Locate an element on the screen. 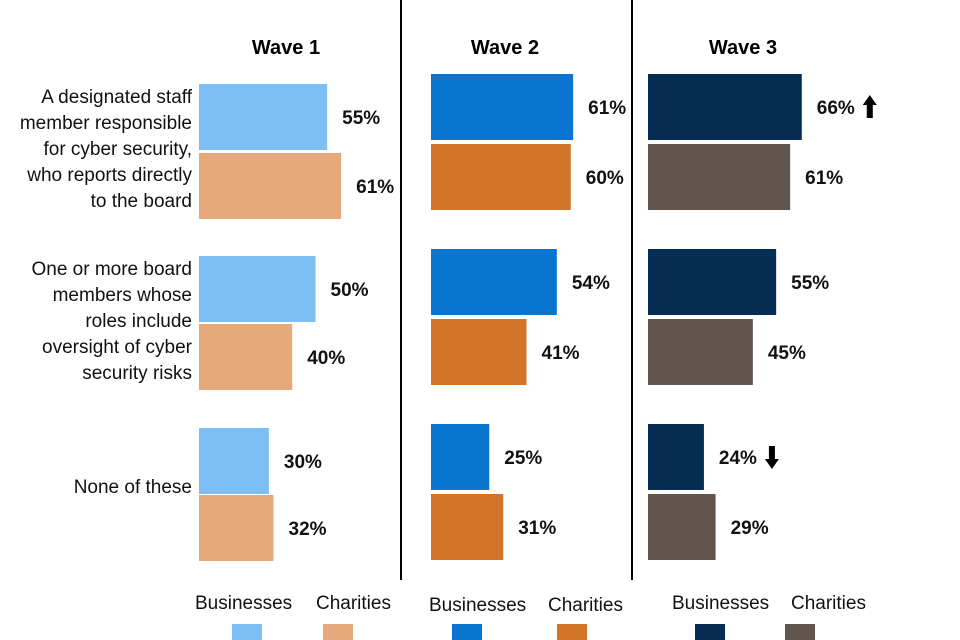 This screenshot has width=960, height=640. category-label: None of these is located at coordinates (133, 488).